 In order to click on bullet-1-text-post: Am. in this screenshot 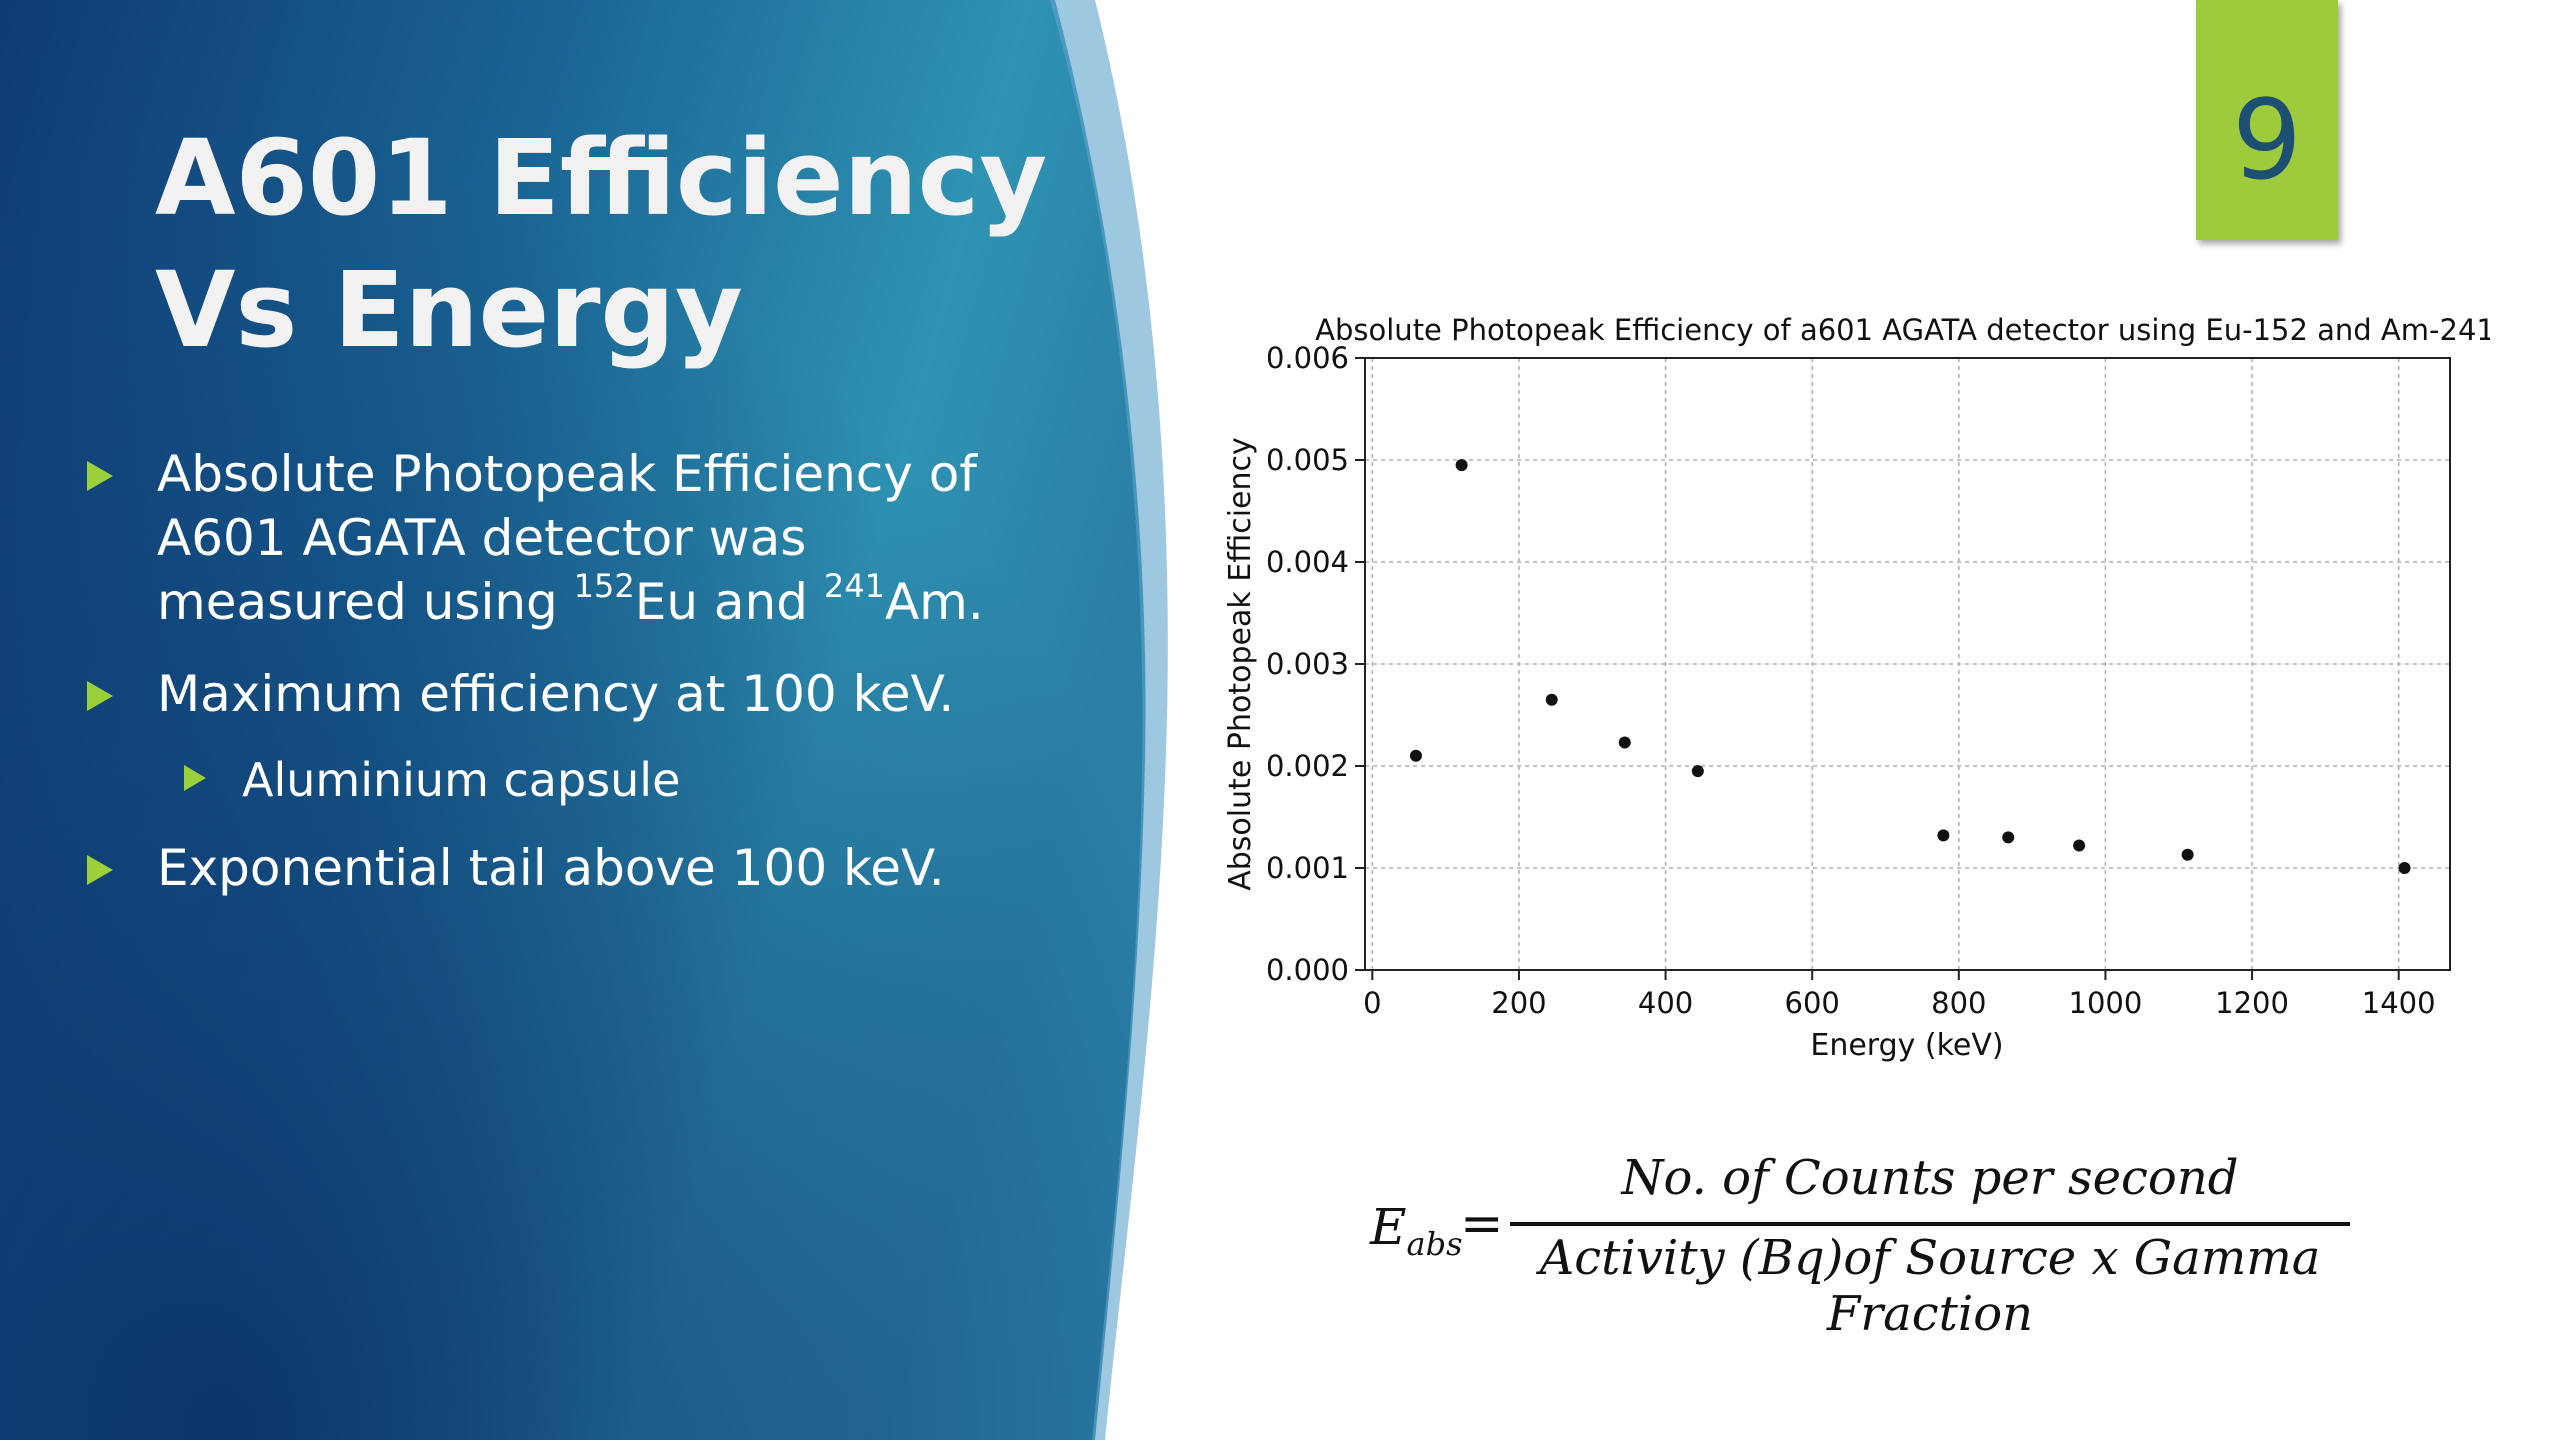, I will do `click(934, 602)`.